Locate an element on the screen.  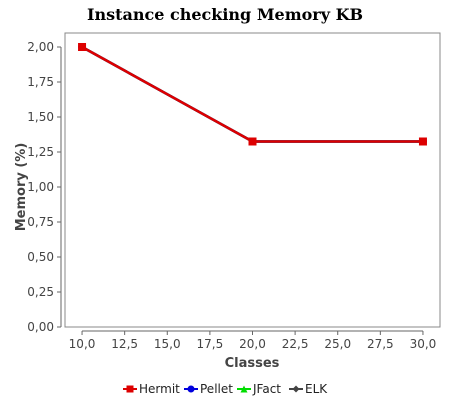
y-tick-label: 0,25 is located at coordinates (40, 292).